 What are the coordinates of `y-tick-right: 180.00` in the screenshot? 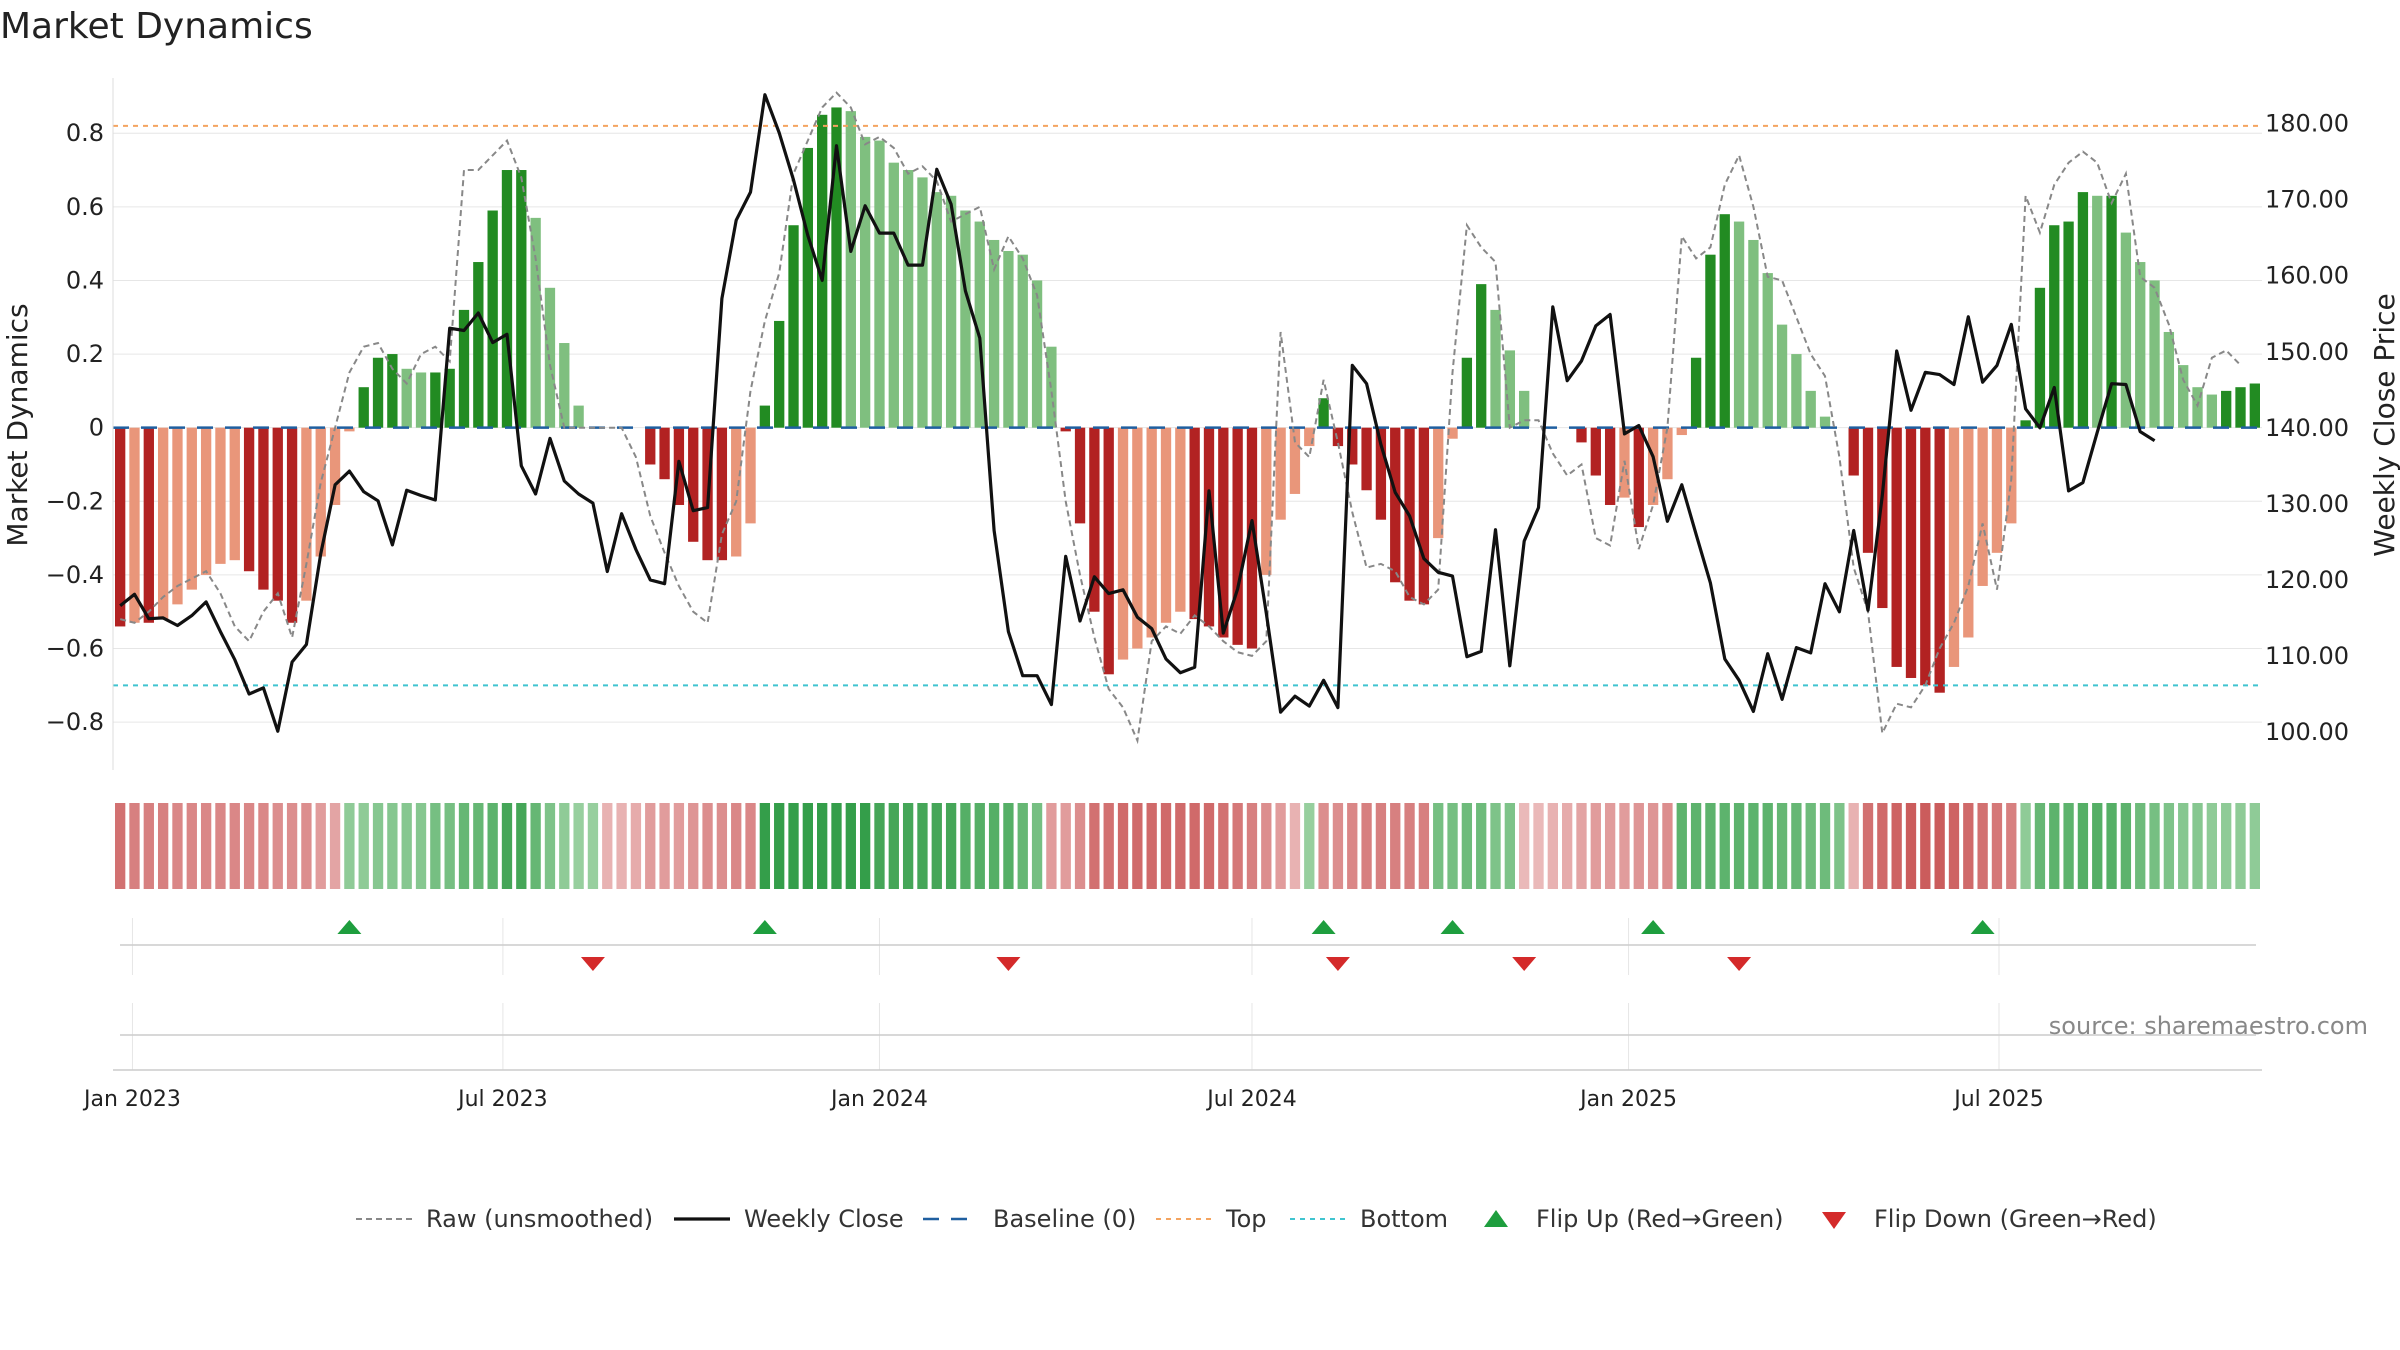 It's located at (2307, 124).